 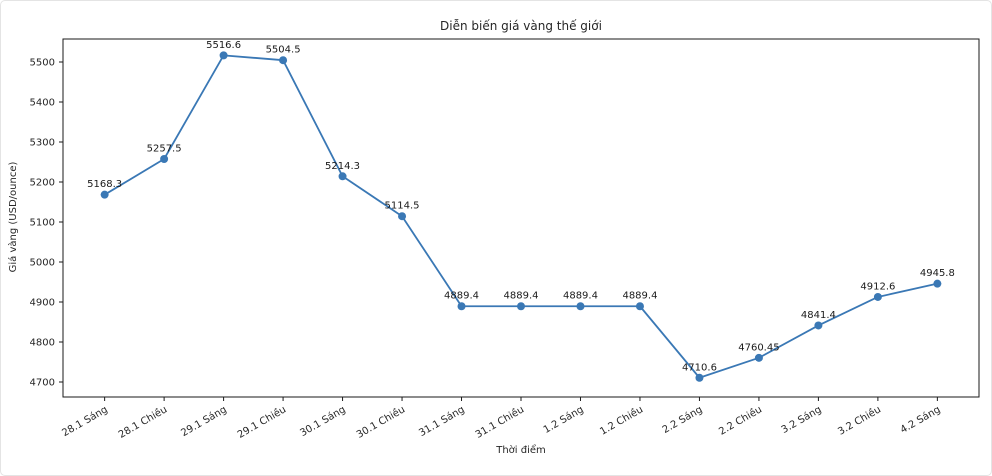 I want to click on point-value-label: 5168.3, so click(x=104, y=184).